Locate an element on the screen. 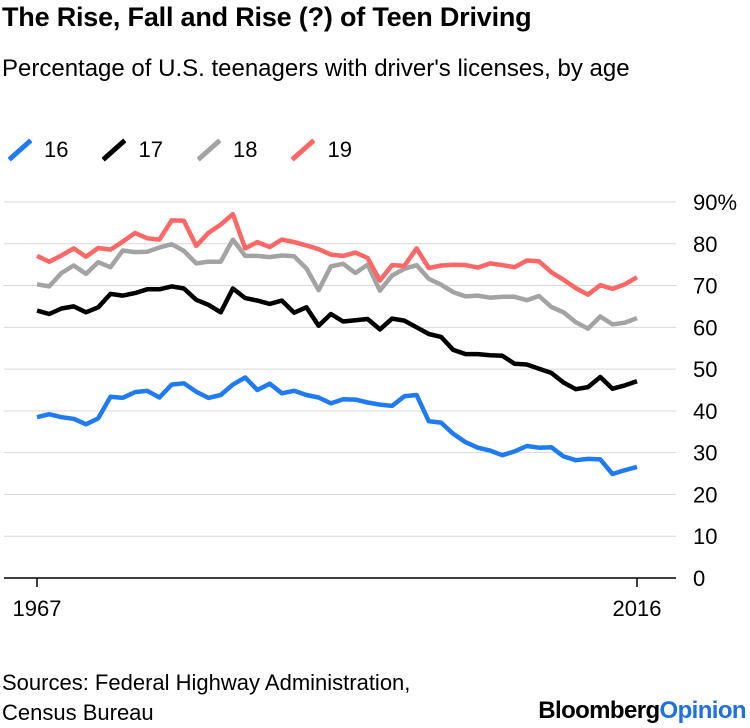 Image resolution: width=750 pixels, height=728 pixels. y-tick-label-10: 10 is located at coordinates (705, 536).